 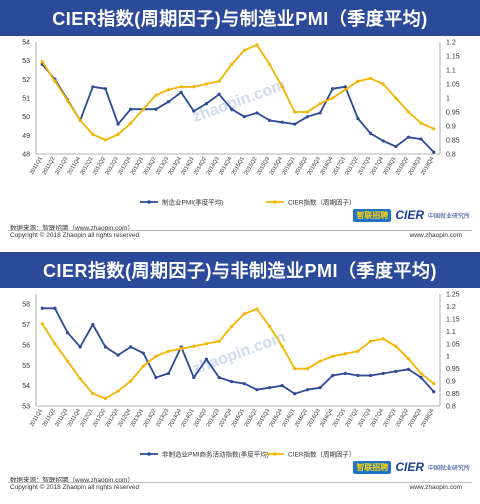 What do you see at coordinates (240, 230) in the screenshot?
I see `footer-divider` at bounding box center [240, 230].